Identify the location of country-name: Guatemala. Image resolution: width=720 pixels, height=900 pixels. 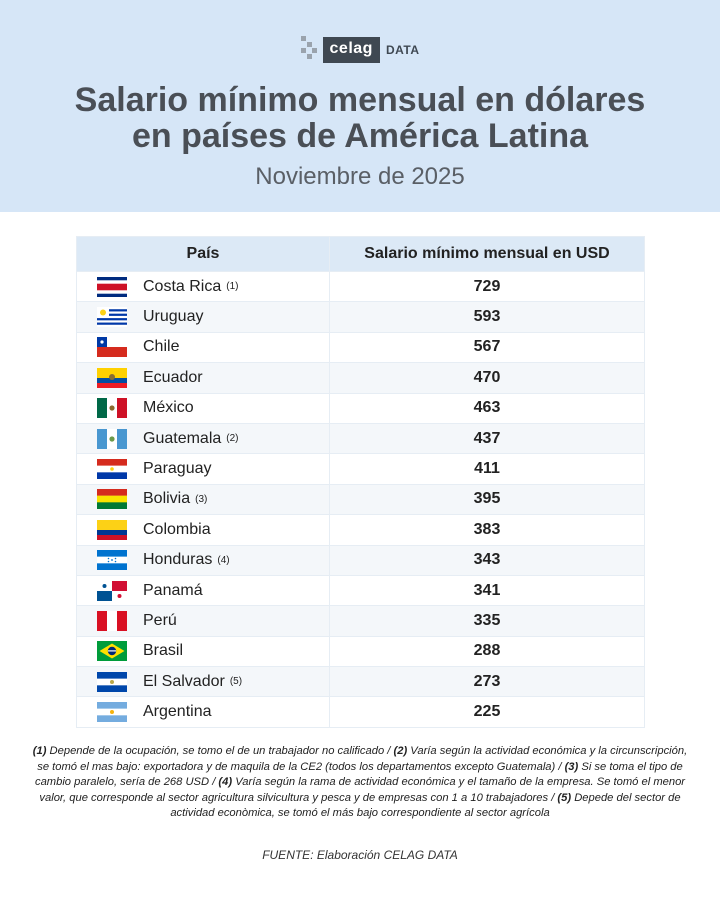
(182, 438).